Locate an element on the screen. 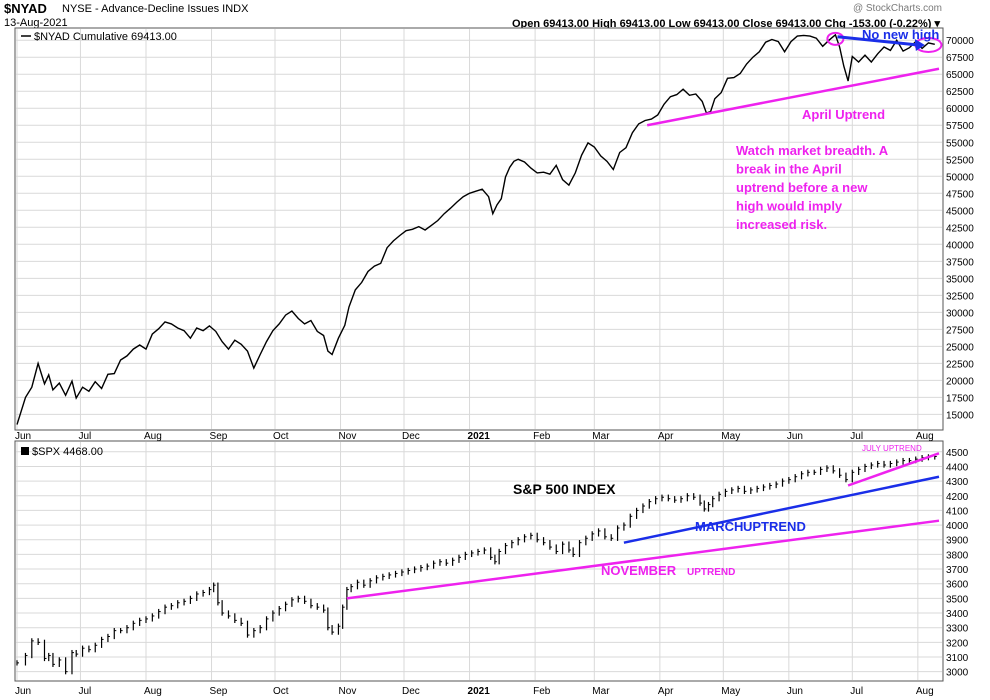  no-new-high-arrow-line is located at coordinates (878, 41).